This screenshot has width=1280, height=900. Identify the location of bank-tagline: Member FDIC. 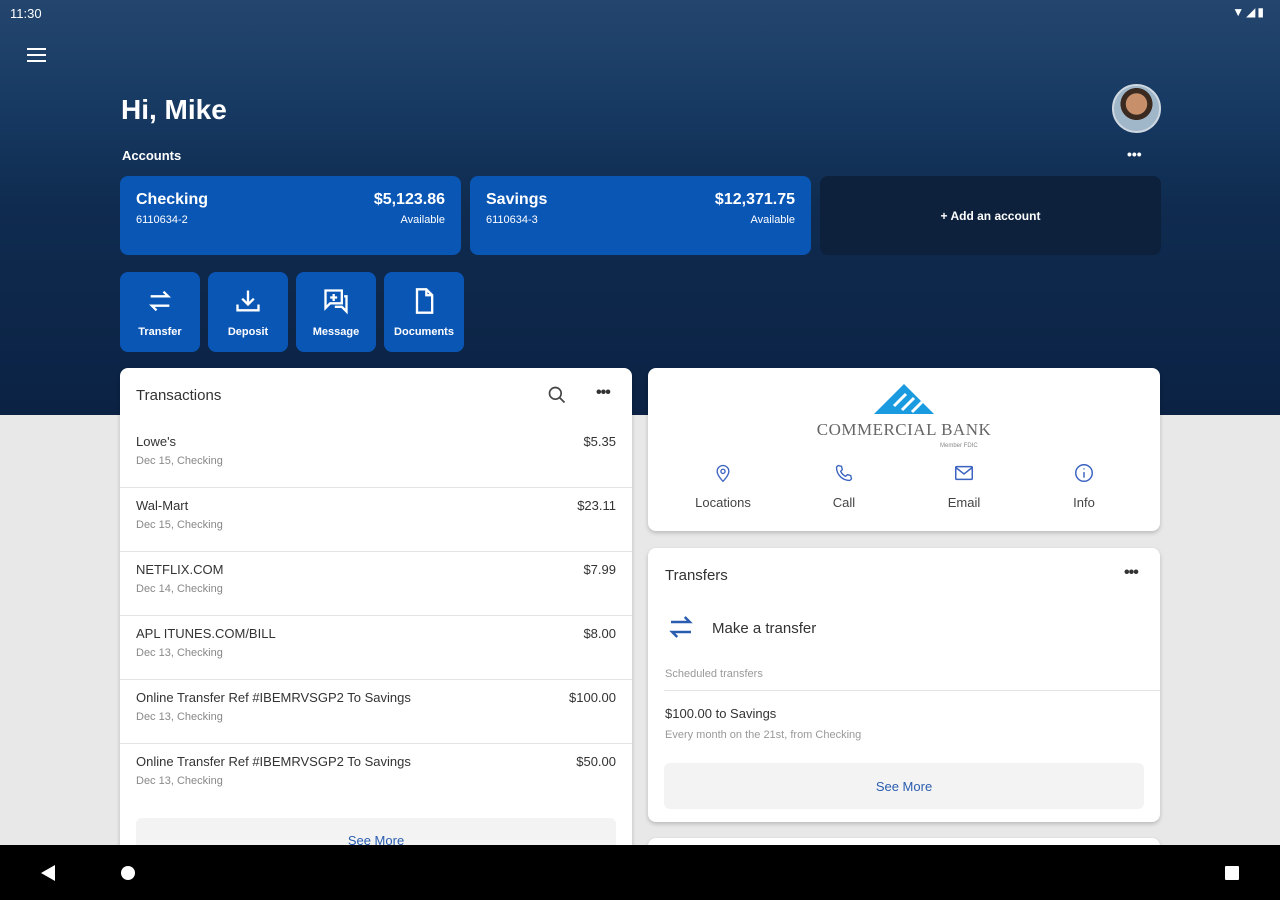
(959, 446).